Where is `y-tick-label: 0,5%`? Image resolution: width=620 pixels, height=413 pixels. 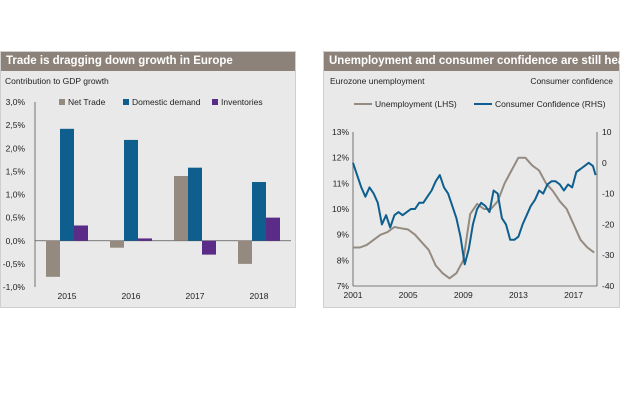
y-tick-label: 0,5% is located at coordinates (16, 218).